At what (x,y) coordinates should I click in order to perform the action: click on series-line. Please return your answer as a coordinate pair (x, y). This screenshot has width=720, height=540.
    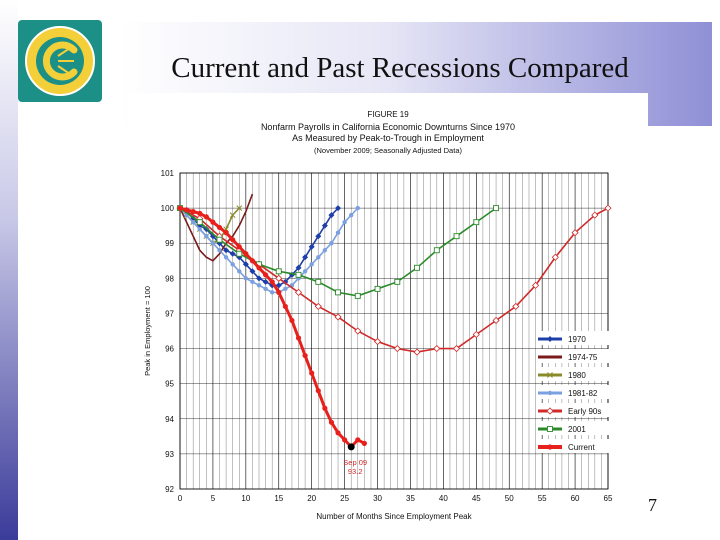
    Looking at the image, I should click on (269, 250).